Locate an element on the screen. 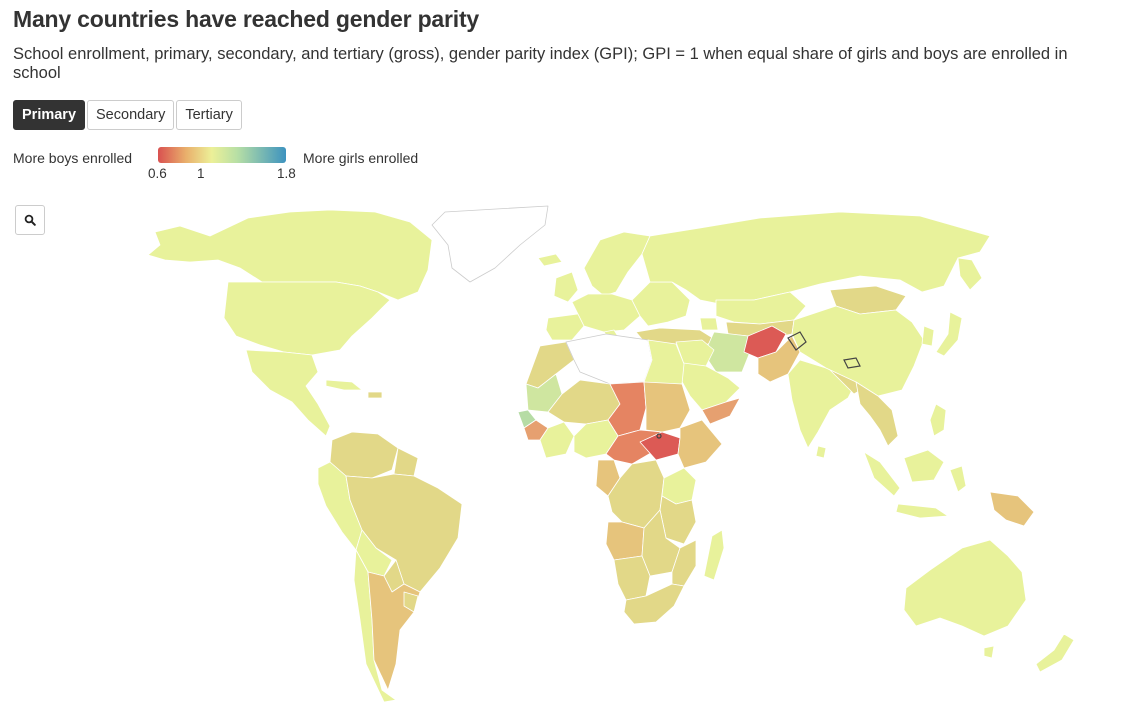 The height and width of the screenshot is (722, 1139). region-malaysia-borneo is located at coordinates (924, 466).